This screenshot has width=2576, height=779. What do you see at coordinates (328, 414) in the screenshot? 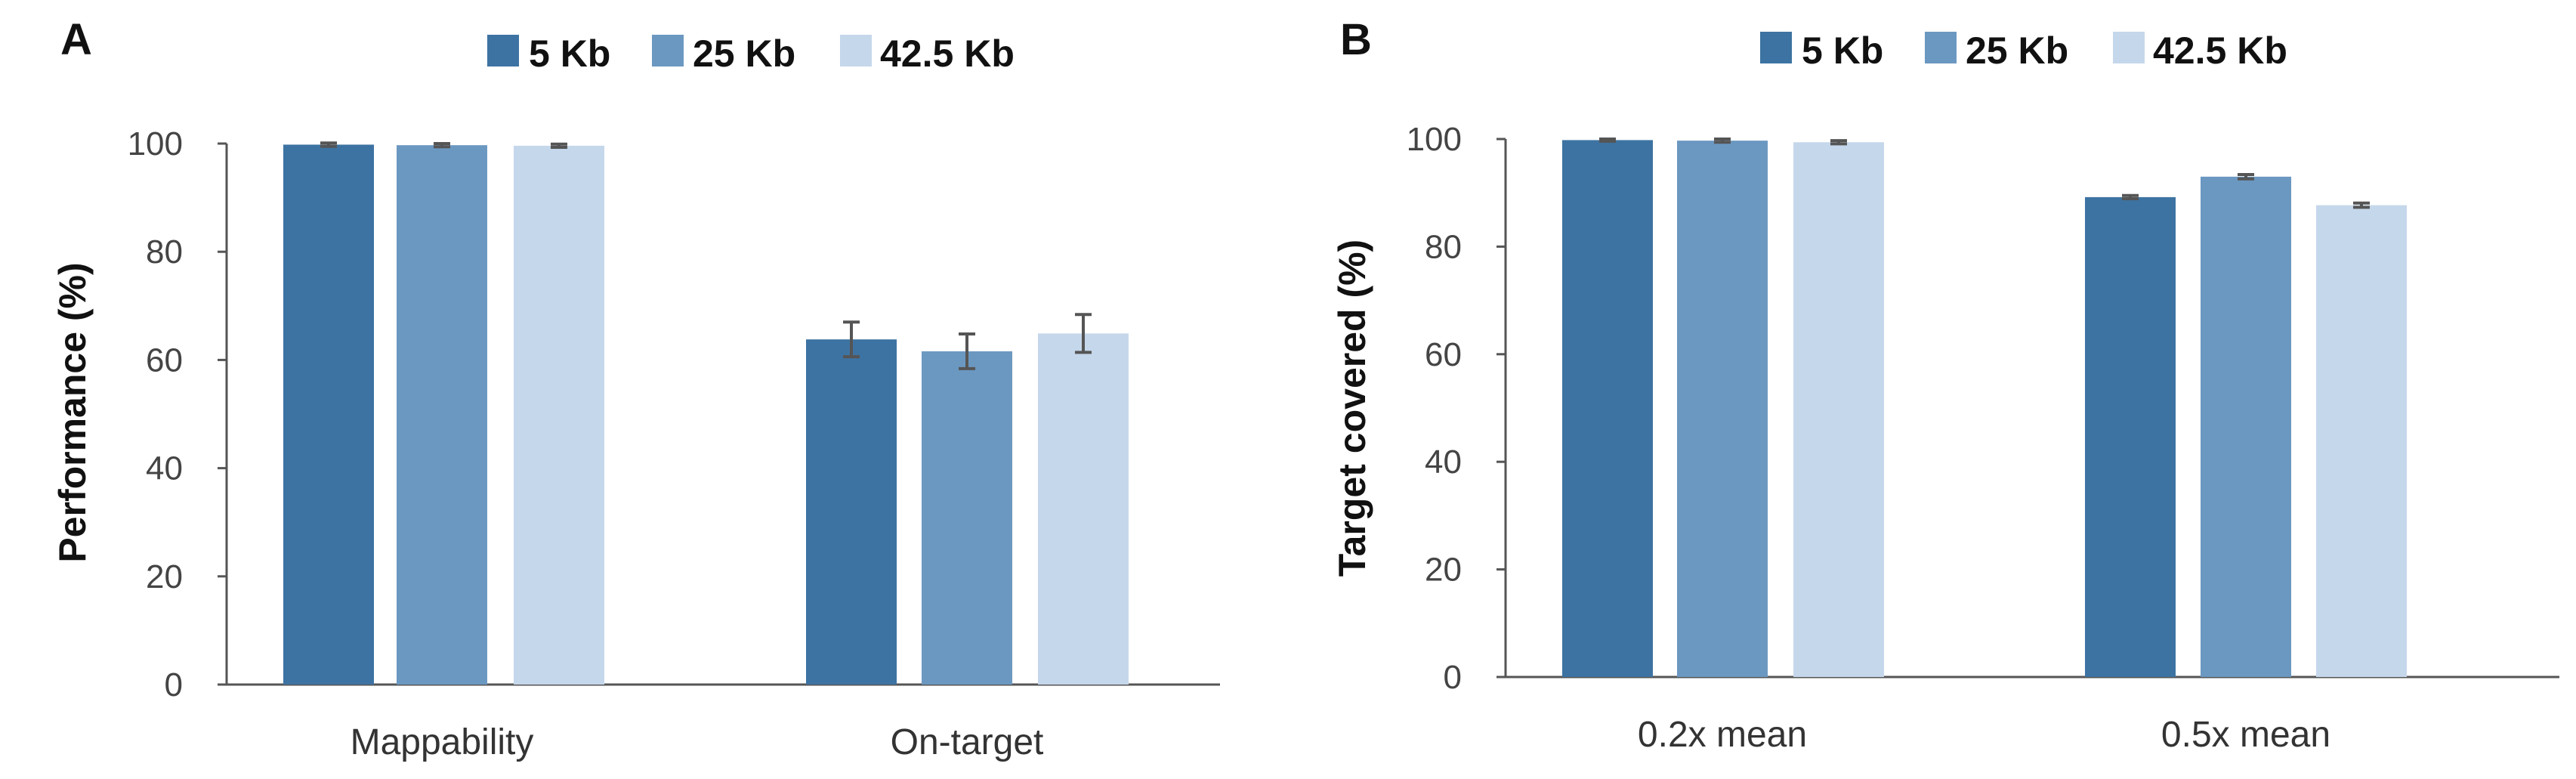
I see `panel-a-bar-mappability-5-kb` at bounding box center [328, 414].